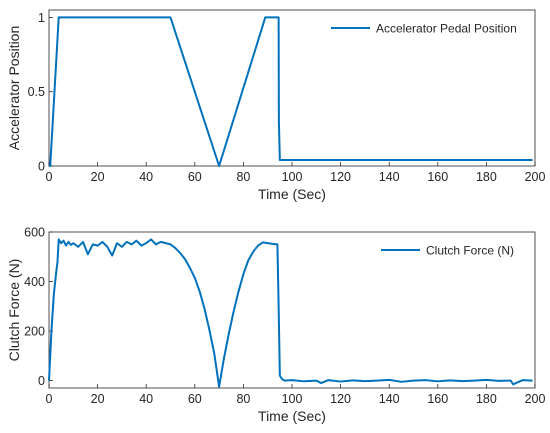 The width and height of the screenshot is (550, 433). What do you see at coordinates (34, 282) in the screenshot?
I see `y-tick-label: 400` at bounding box center [34, 282].